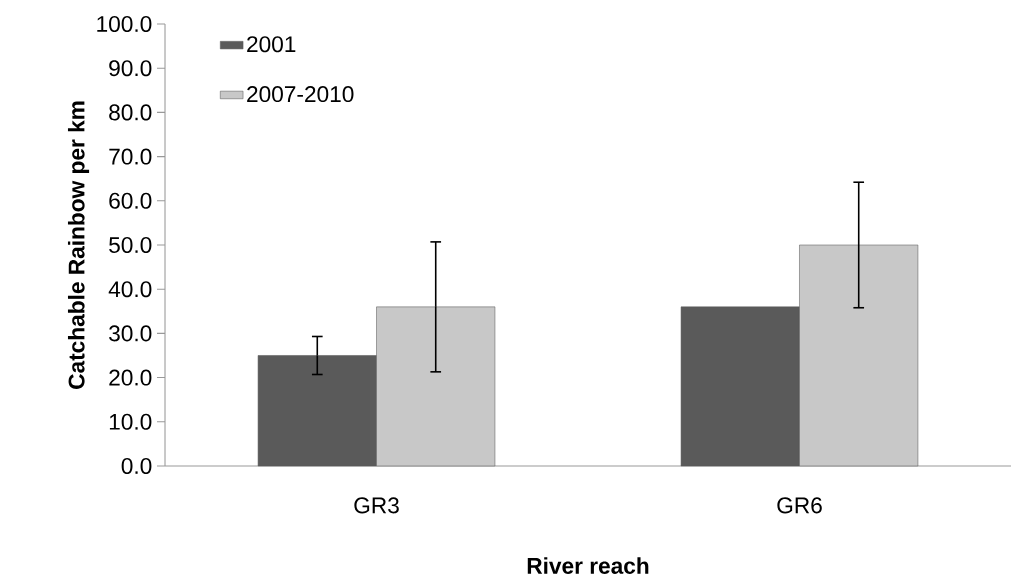  What do you see at coordinates (130, 156) in the screenshot?
I see `y-tick-label: 70.0` at bounding box center [130, 156].